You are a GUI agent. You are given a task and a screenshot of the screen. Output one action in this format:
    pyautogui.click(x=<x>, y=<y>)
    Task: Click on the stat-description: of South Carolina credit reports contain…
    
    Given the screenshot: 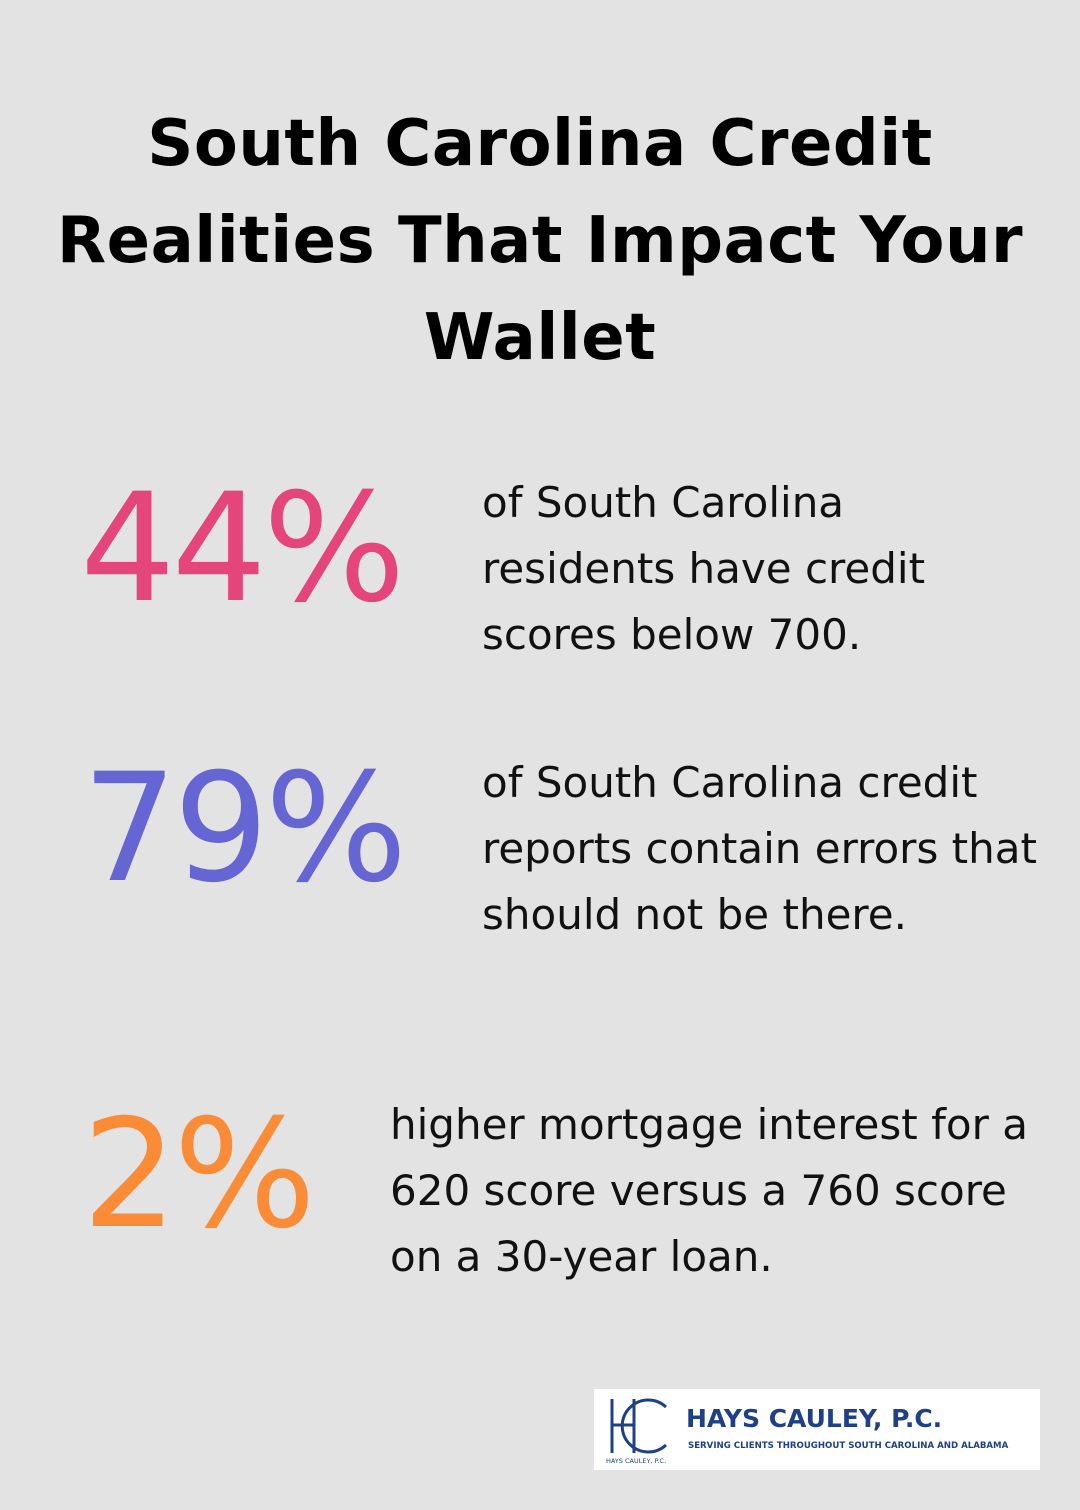 What is the action you would take?
    pyautogui.click(x=759, y=848)
    